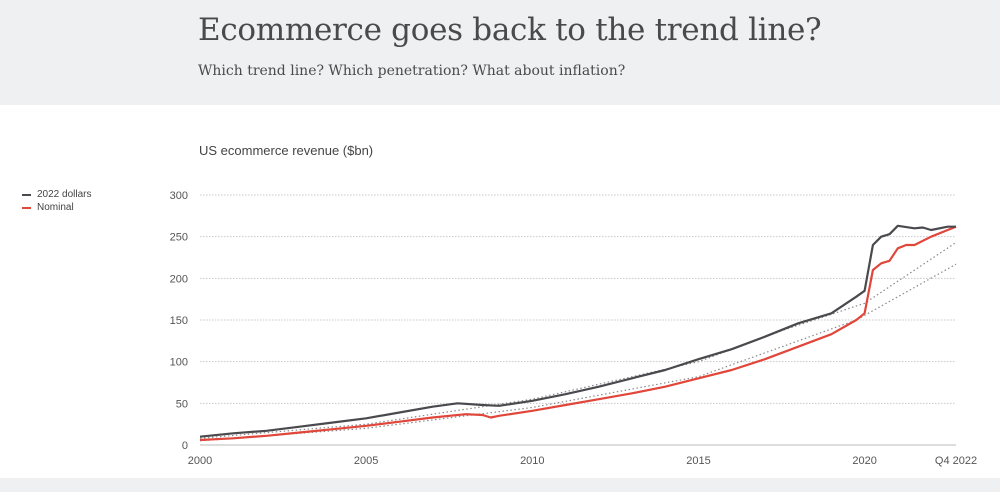 The height and width of the screenshot is (492, 1000). I want to click on y-tick-label: 200, so click(179, 279).